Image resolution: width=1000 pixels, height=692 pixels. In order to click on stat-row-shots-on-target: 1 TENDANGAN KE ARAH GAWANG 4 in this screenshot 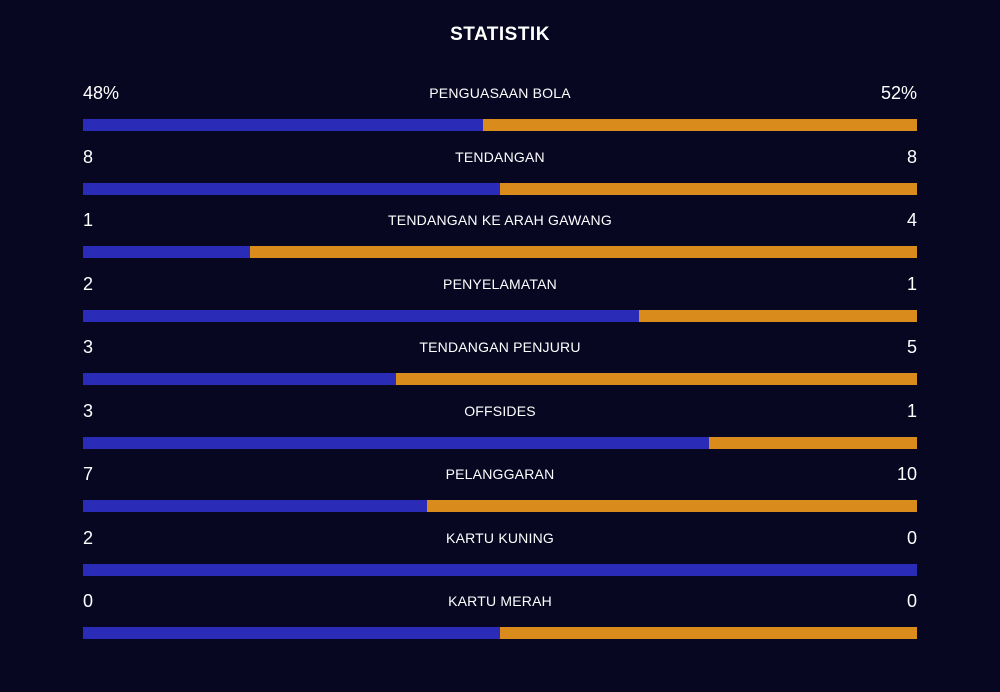, I will do `click(500, 240)`.